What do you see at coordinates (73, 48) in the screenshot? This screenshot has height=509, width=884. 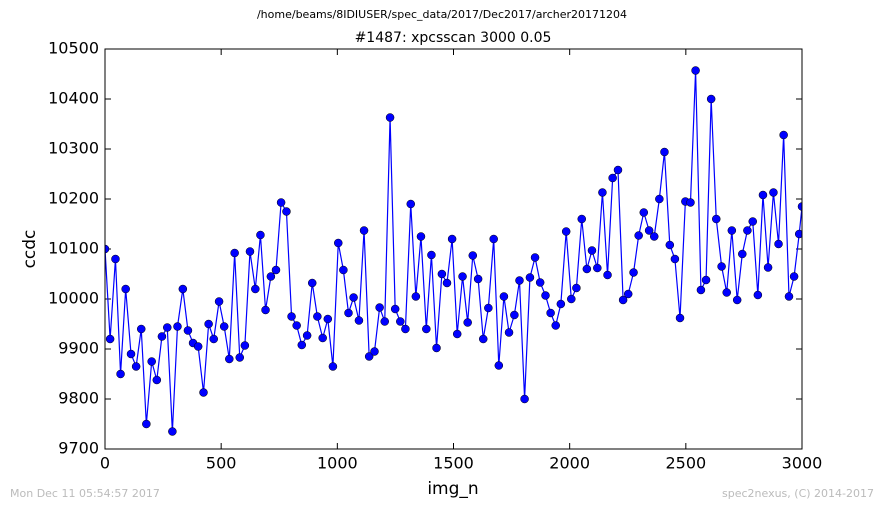 I see `y-tick-label: 10500` at bounding box center [73, 48].